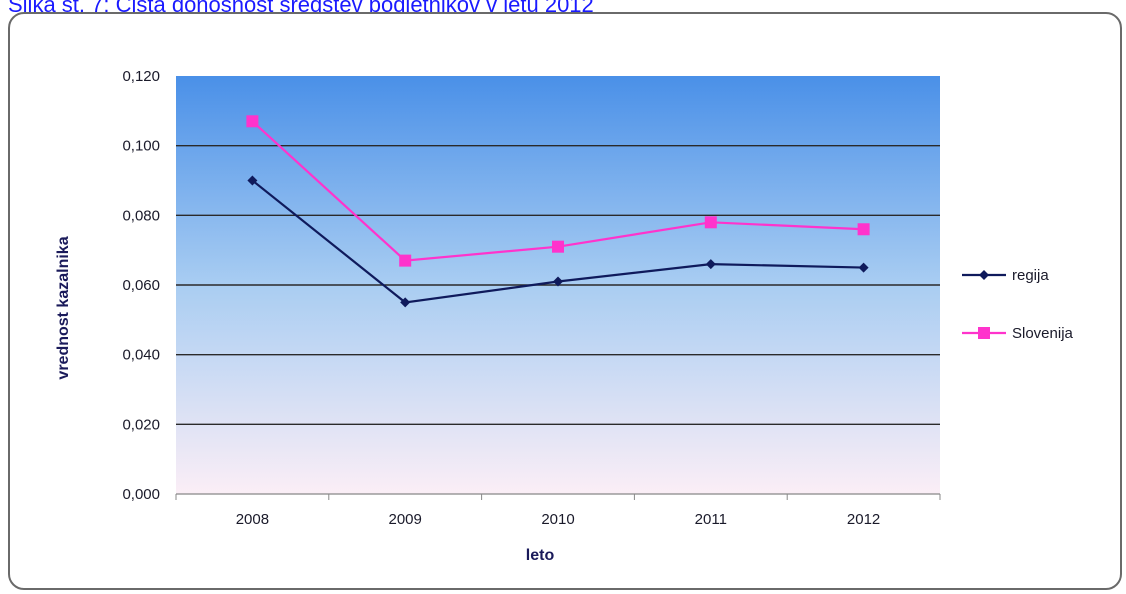 Image resolution: width=1126 pixels, height=594 pixels. I want to click on legend-label: regija, so click(1030, 275).